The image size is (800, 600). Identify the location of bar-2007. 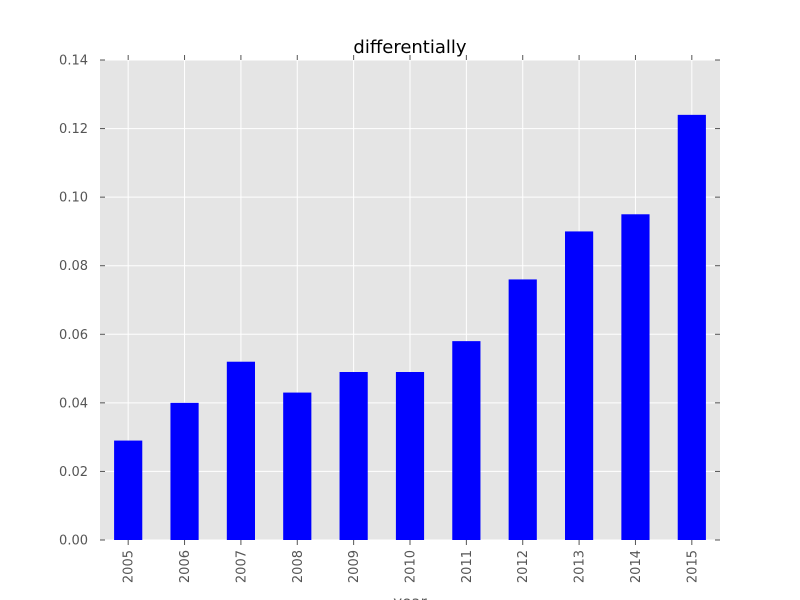
(240, 450).